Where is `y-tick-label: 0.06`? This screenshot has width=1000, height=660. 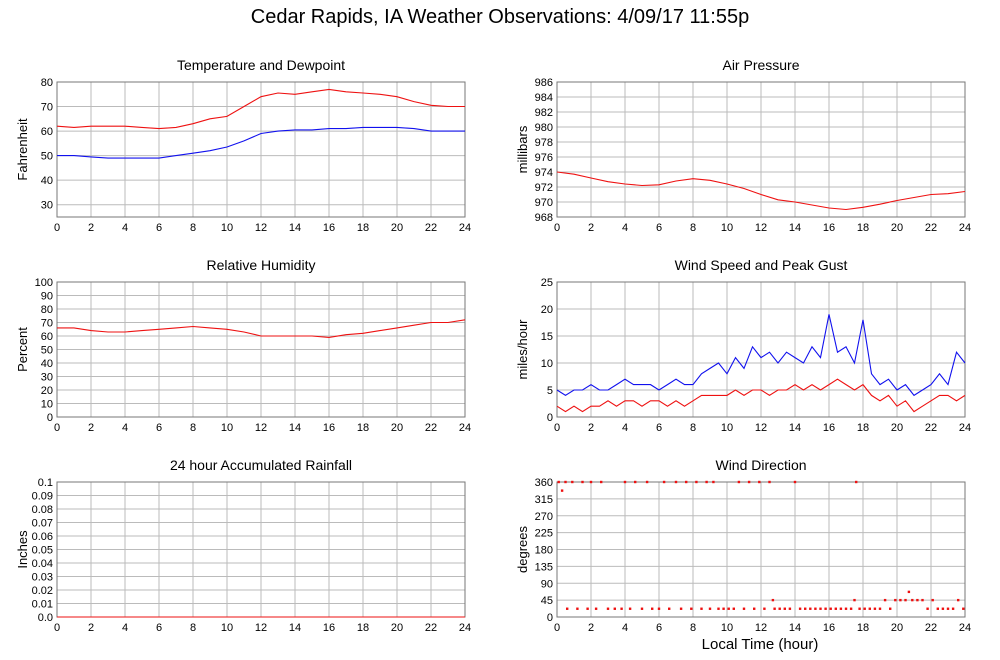 y-tick-label: 0.06 is located at coordinates (42, 537).